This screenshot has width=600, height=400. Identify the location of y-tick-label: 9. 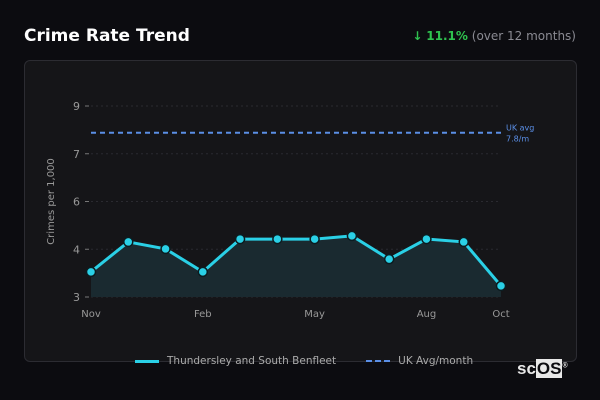
(76, 106).